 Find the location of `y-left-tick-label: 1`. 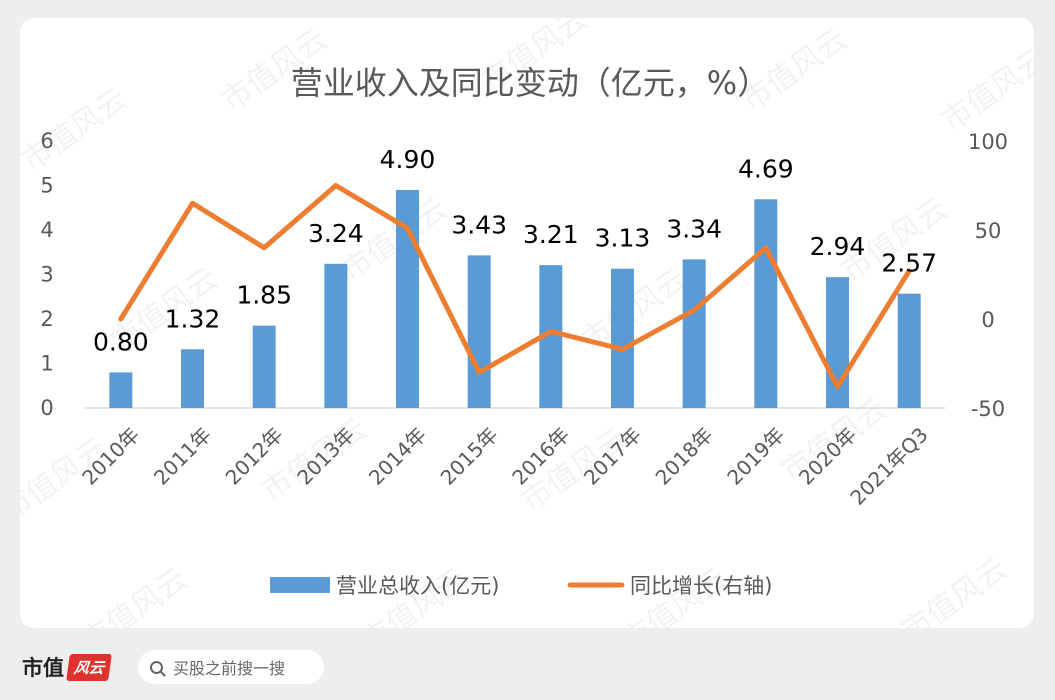

y-left-tick-label: 1 is located at coordinates (46, 364).